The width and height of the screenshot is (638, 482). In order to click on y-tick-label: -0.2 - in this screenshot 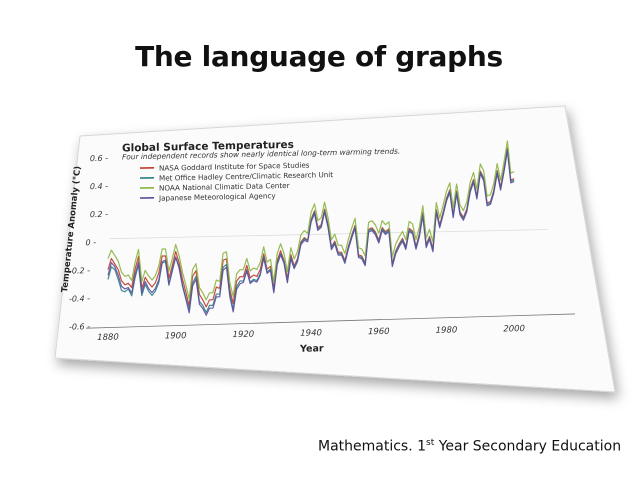, I will do `click(79, 270)`.